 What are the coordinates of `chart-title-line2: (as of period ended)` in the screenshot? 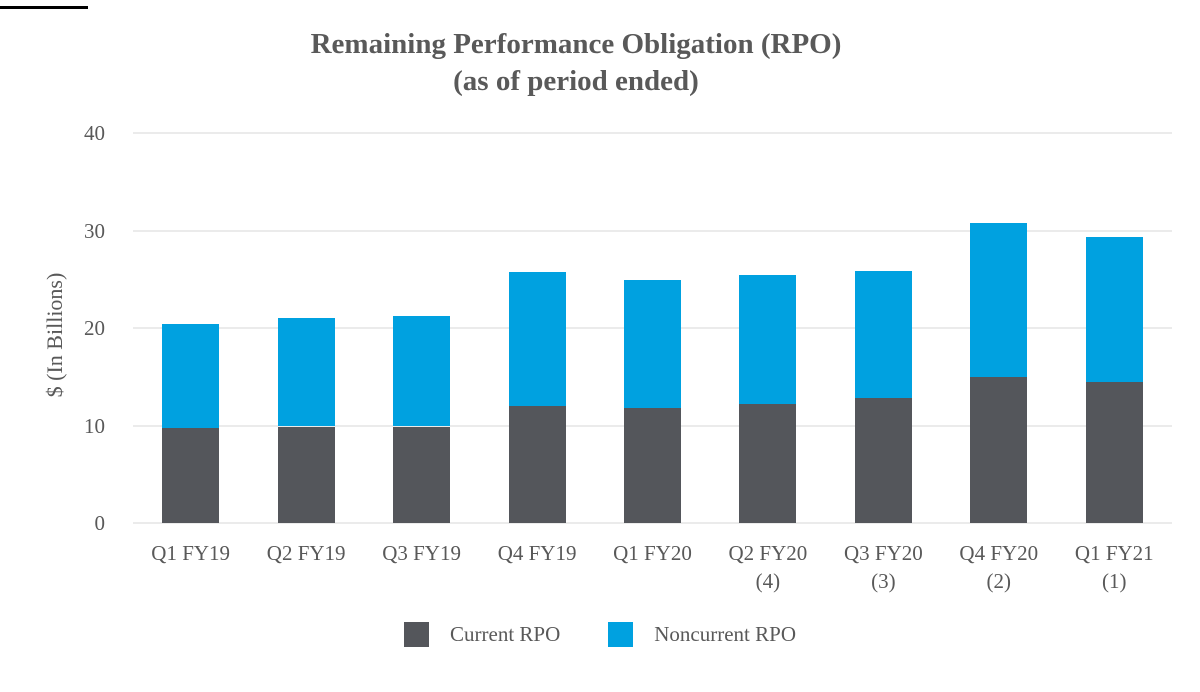 It's located at (576, 81).